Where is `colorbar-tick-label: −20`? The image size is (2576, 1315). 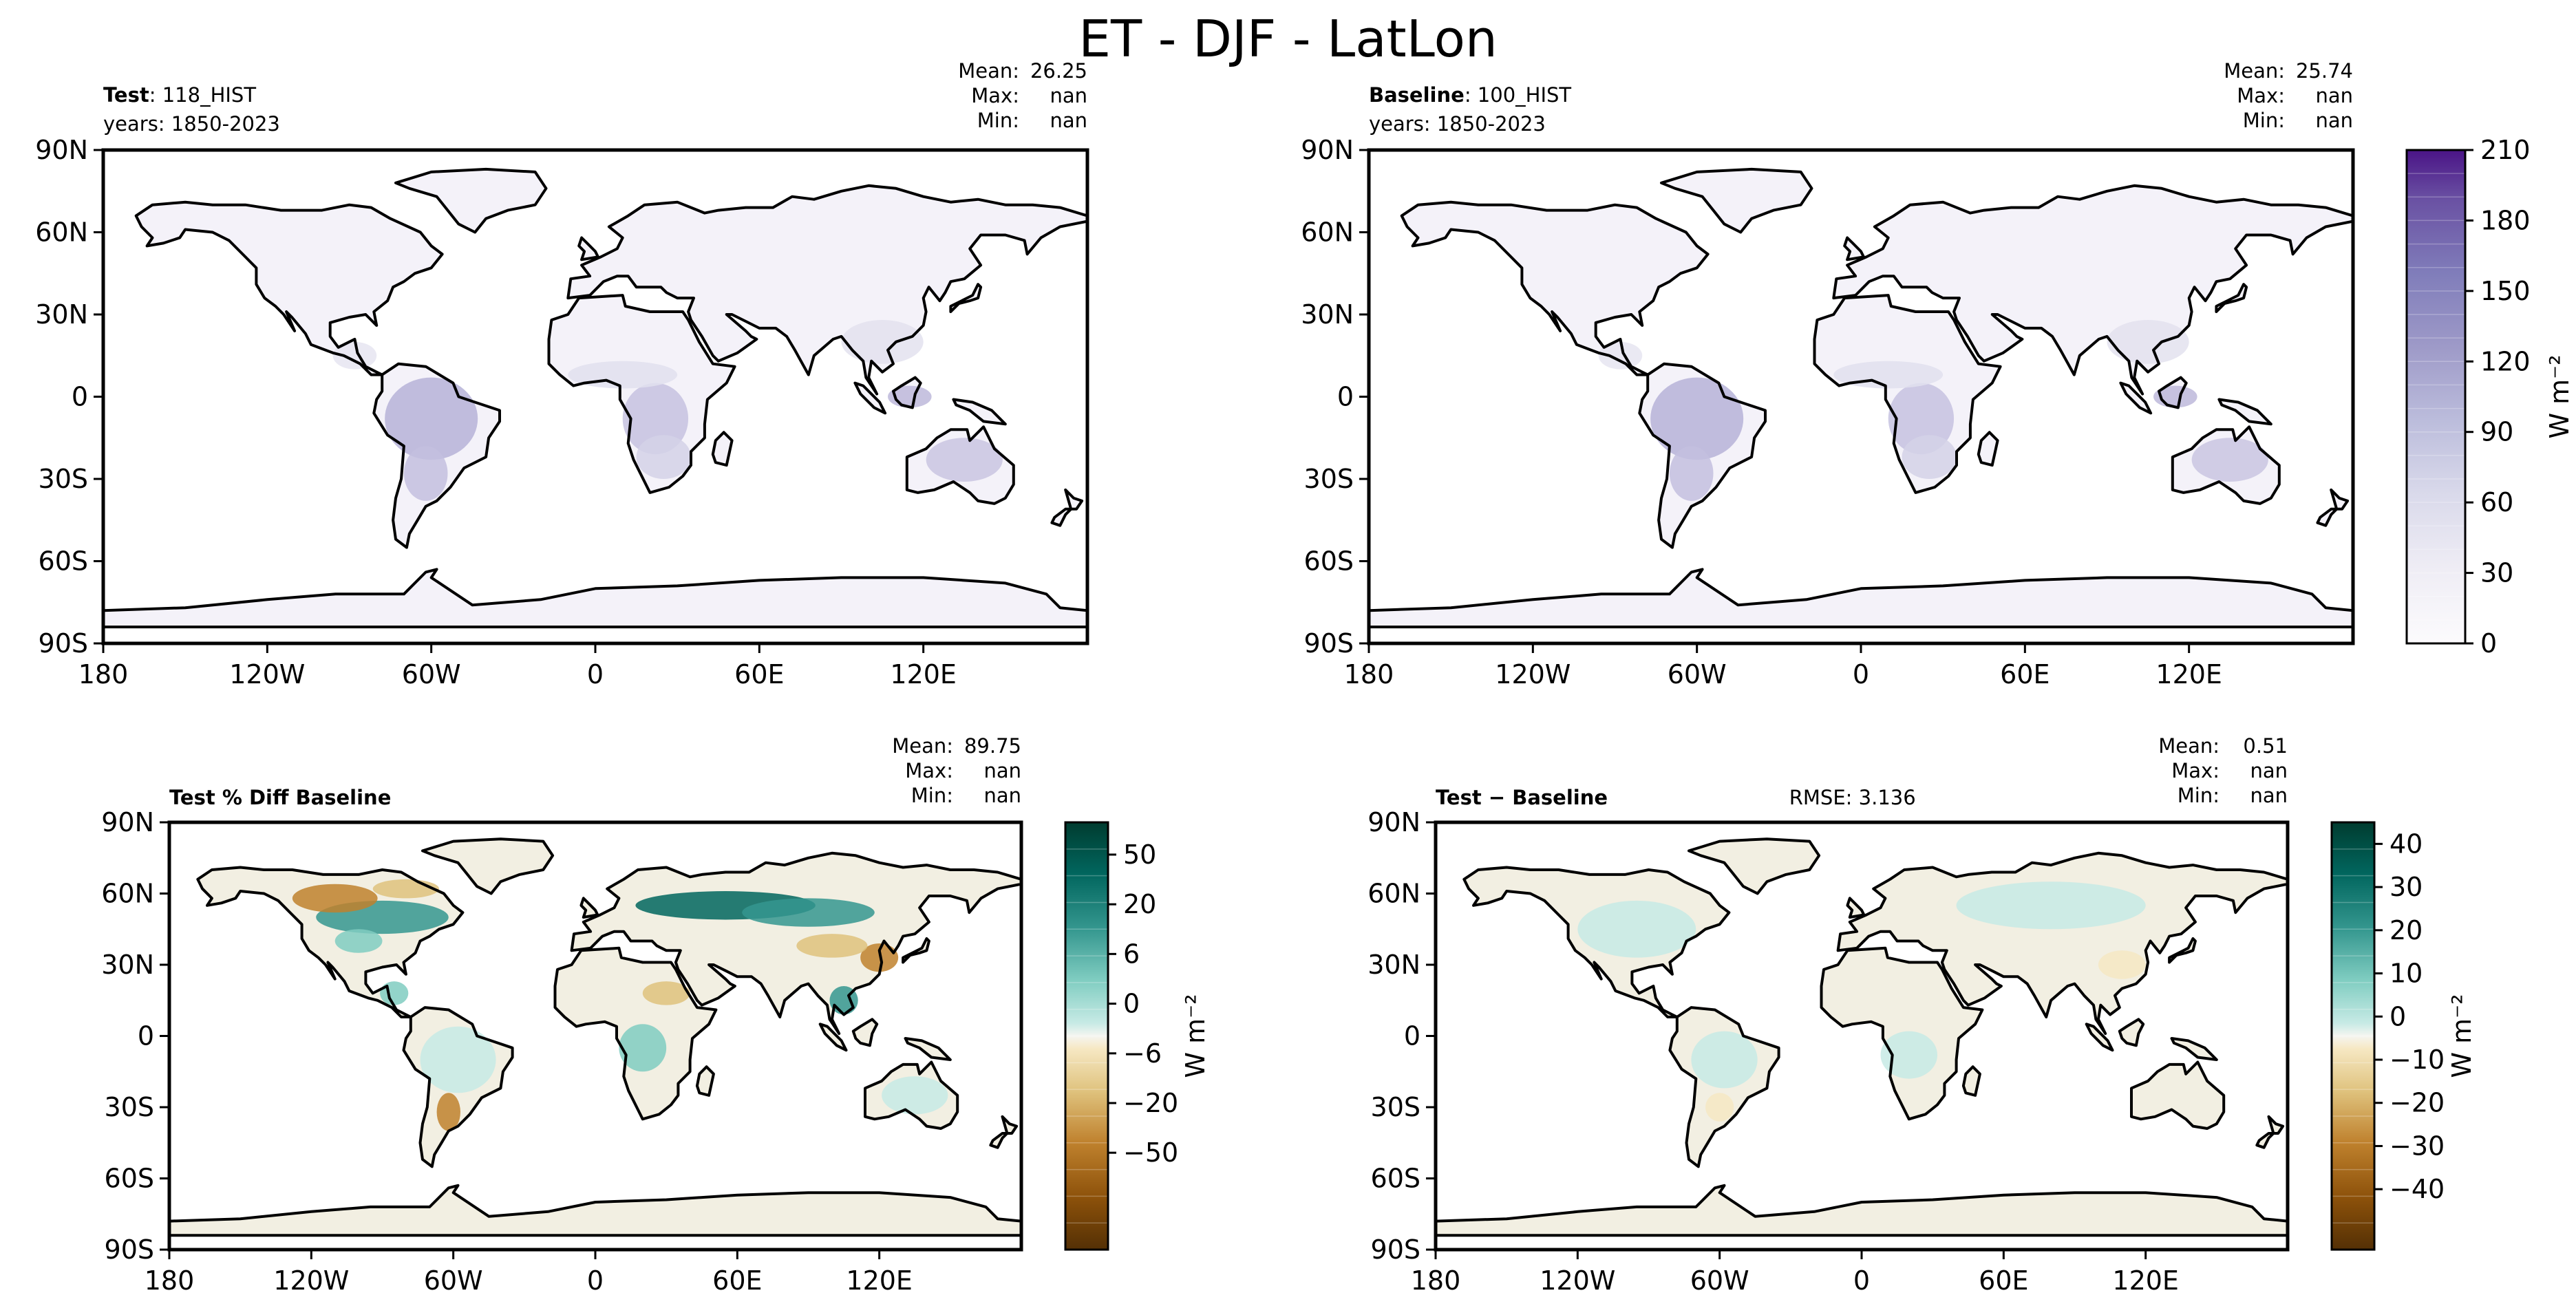 colorbar-tick-label: −20 is located at coordinates (2417, 1103).